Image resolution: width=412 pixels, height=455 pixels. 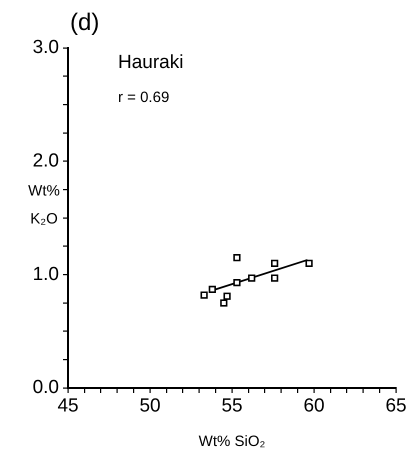 I want to click on y-tick-label: 2.0, so click(x=45, y=161).